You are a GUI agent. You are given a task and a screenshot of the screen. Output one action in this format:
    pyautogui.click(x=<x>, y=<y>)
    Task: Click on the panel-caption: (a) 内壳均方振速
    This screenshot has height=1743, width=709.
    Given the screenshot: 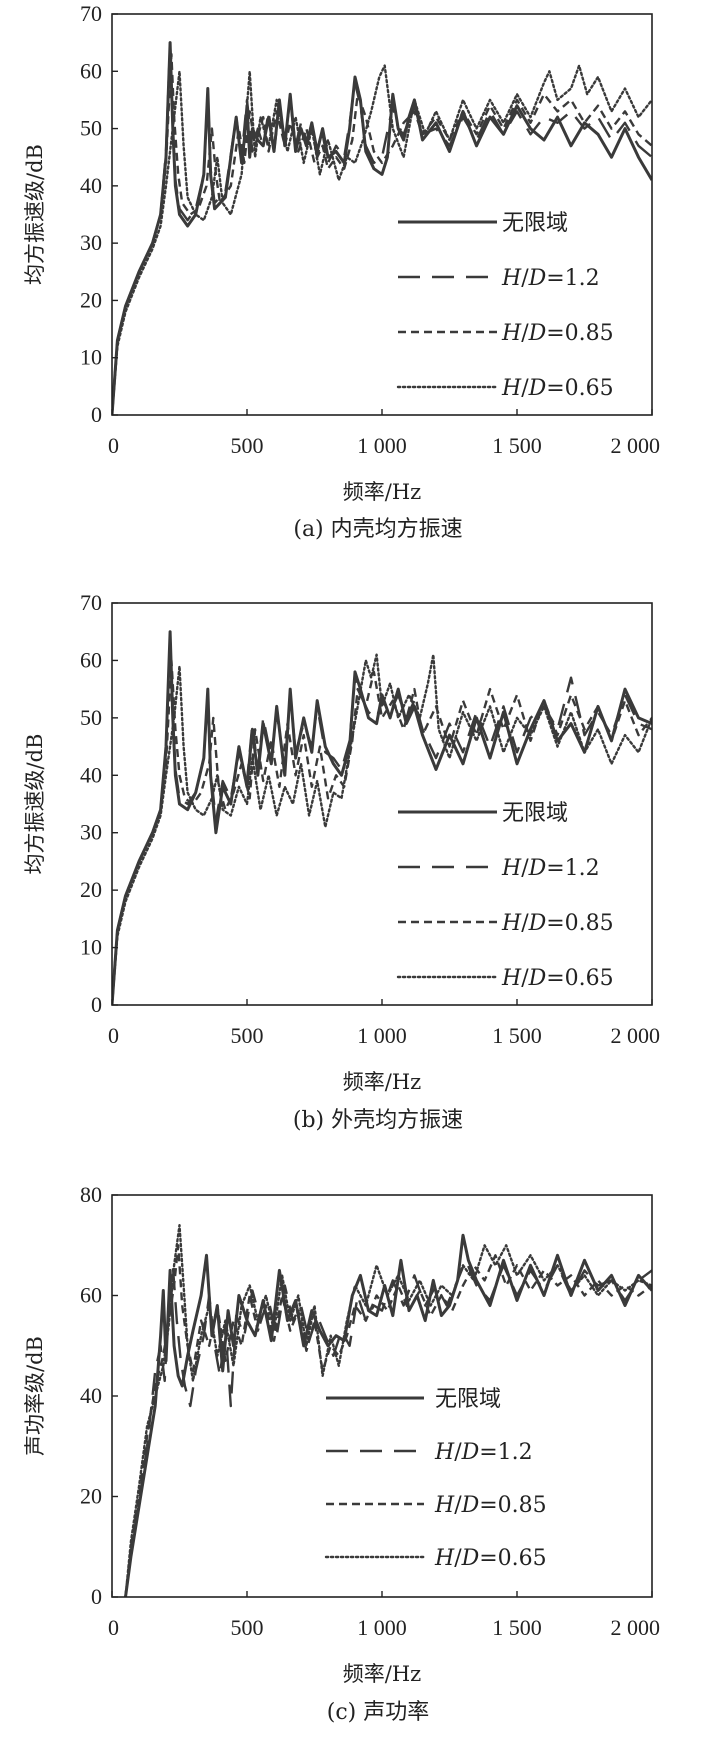 What is the action you would take?
    pyautogui.click(x=377, y=529)
    